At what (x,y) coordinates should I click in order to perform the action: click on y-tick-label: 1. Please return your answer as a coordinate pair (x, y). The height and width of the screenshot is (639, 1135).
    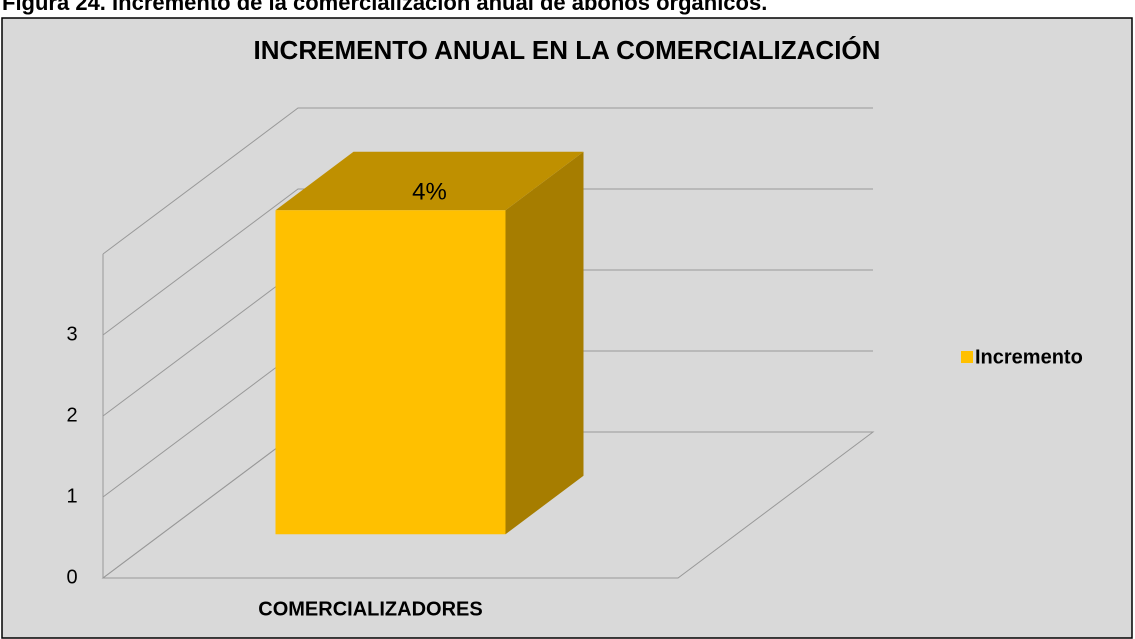
    Looking at the image, I should click on (71, 496).